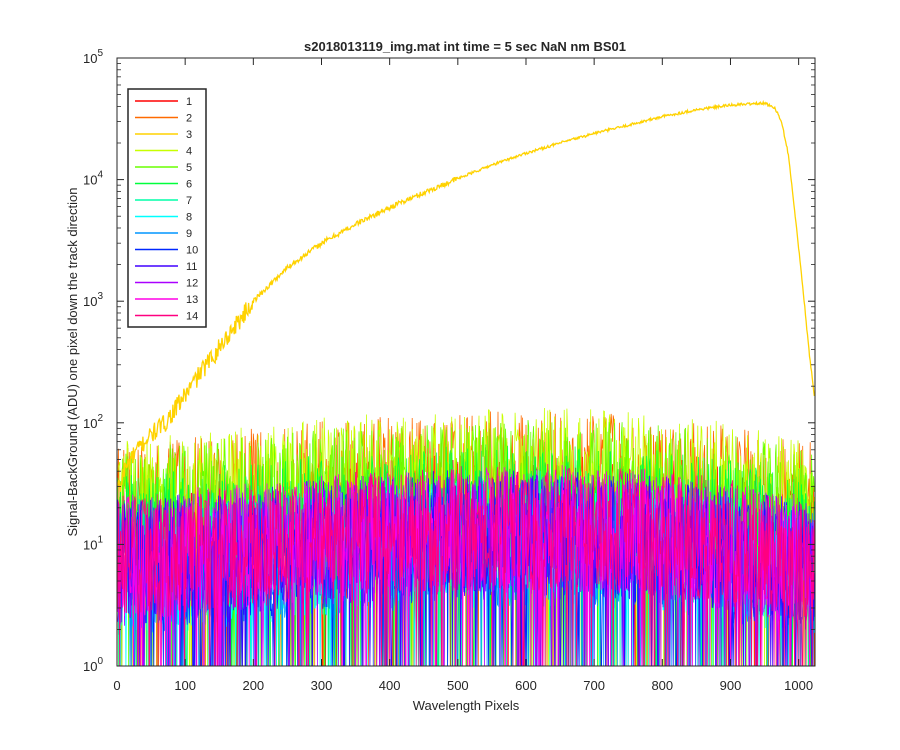 The image size is (900, 750). Describe the element at coordinates (466, 705) in the screenshot. I see `x-axis-title: Wavelength Pixels` at that location.